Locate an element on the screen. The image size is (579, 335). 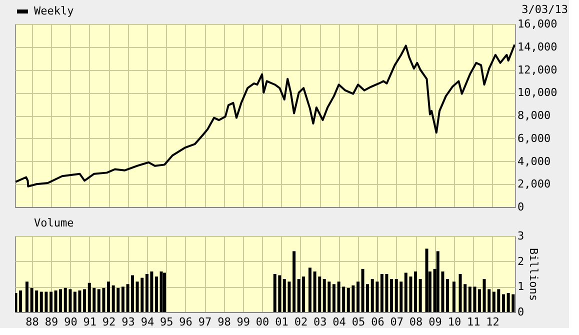
x-tick-label: 91 is located at coordinates (90, 322).